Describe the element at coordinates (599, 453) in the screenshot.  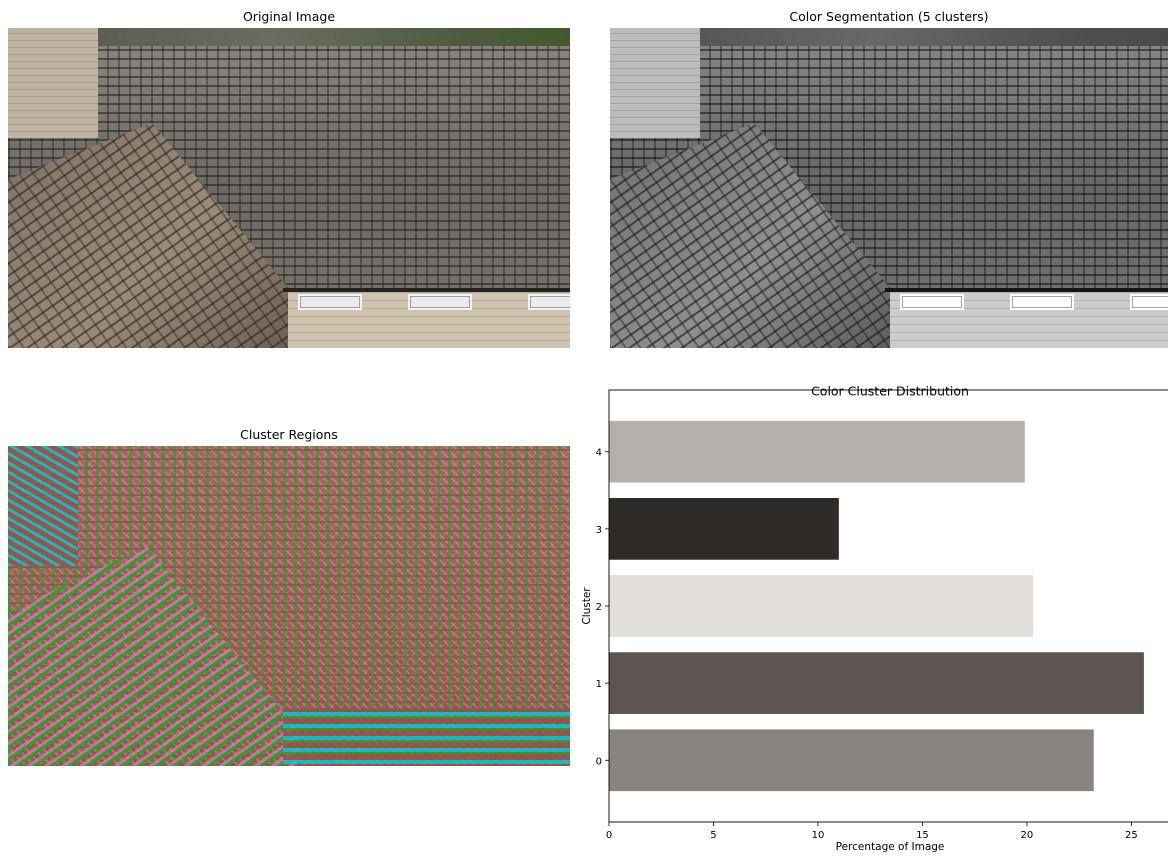
I see `y-tick-label: 4` at that location.